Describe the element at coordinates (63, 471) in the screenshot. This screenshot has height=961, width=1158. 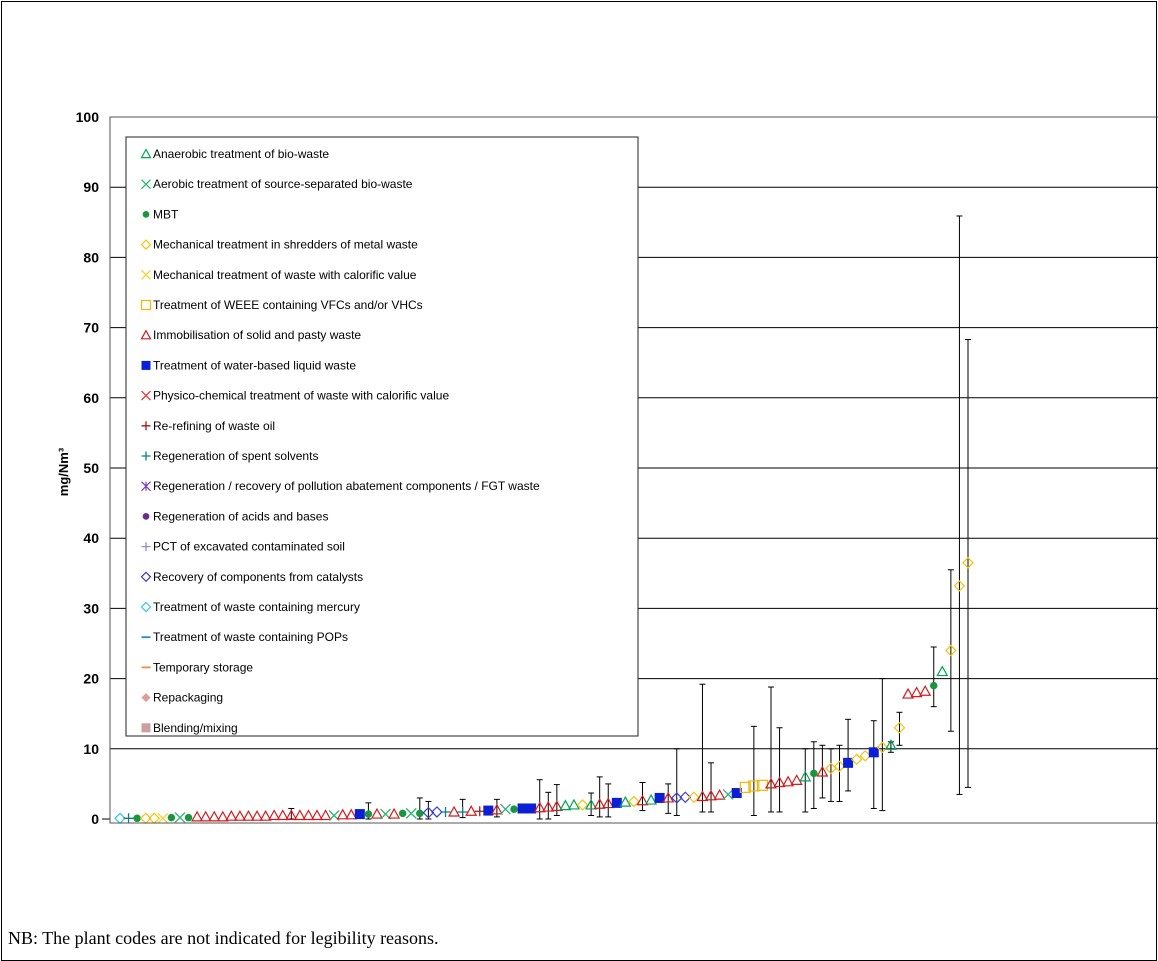
I see `y-axis-label: mg/Nm³` at that location.